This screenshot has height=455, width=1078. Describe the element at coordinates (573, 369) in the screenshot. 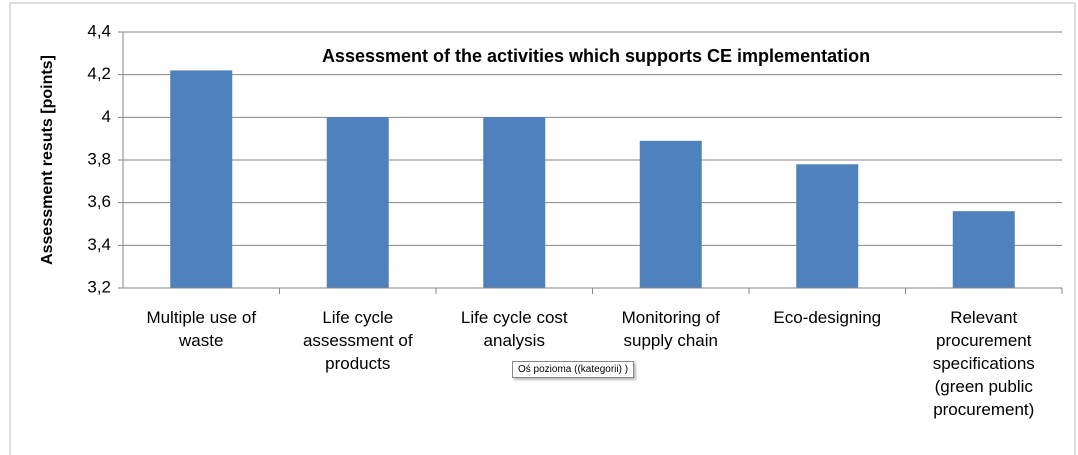

I see `tooltip: Oś pozioma ((kategorii) )` at that location.